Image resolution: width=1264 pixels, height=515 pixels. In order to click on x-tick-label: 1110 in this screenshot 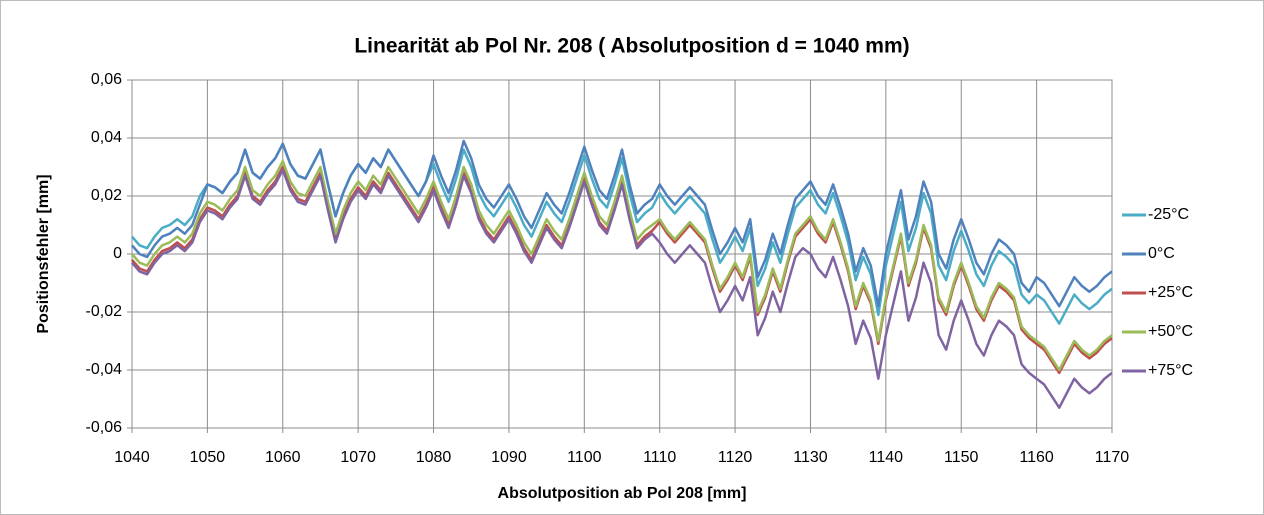, I will do `click(659, 457)`.